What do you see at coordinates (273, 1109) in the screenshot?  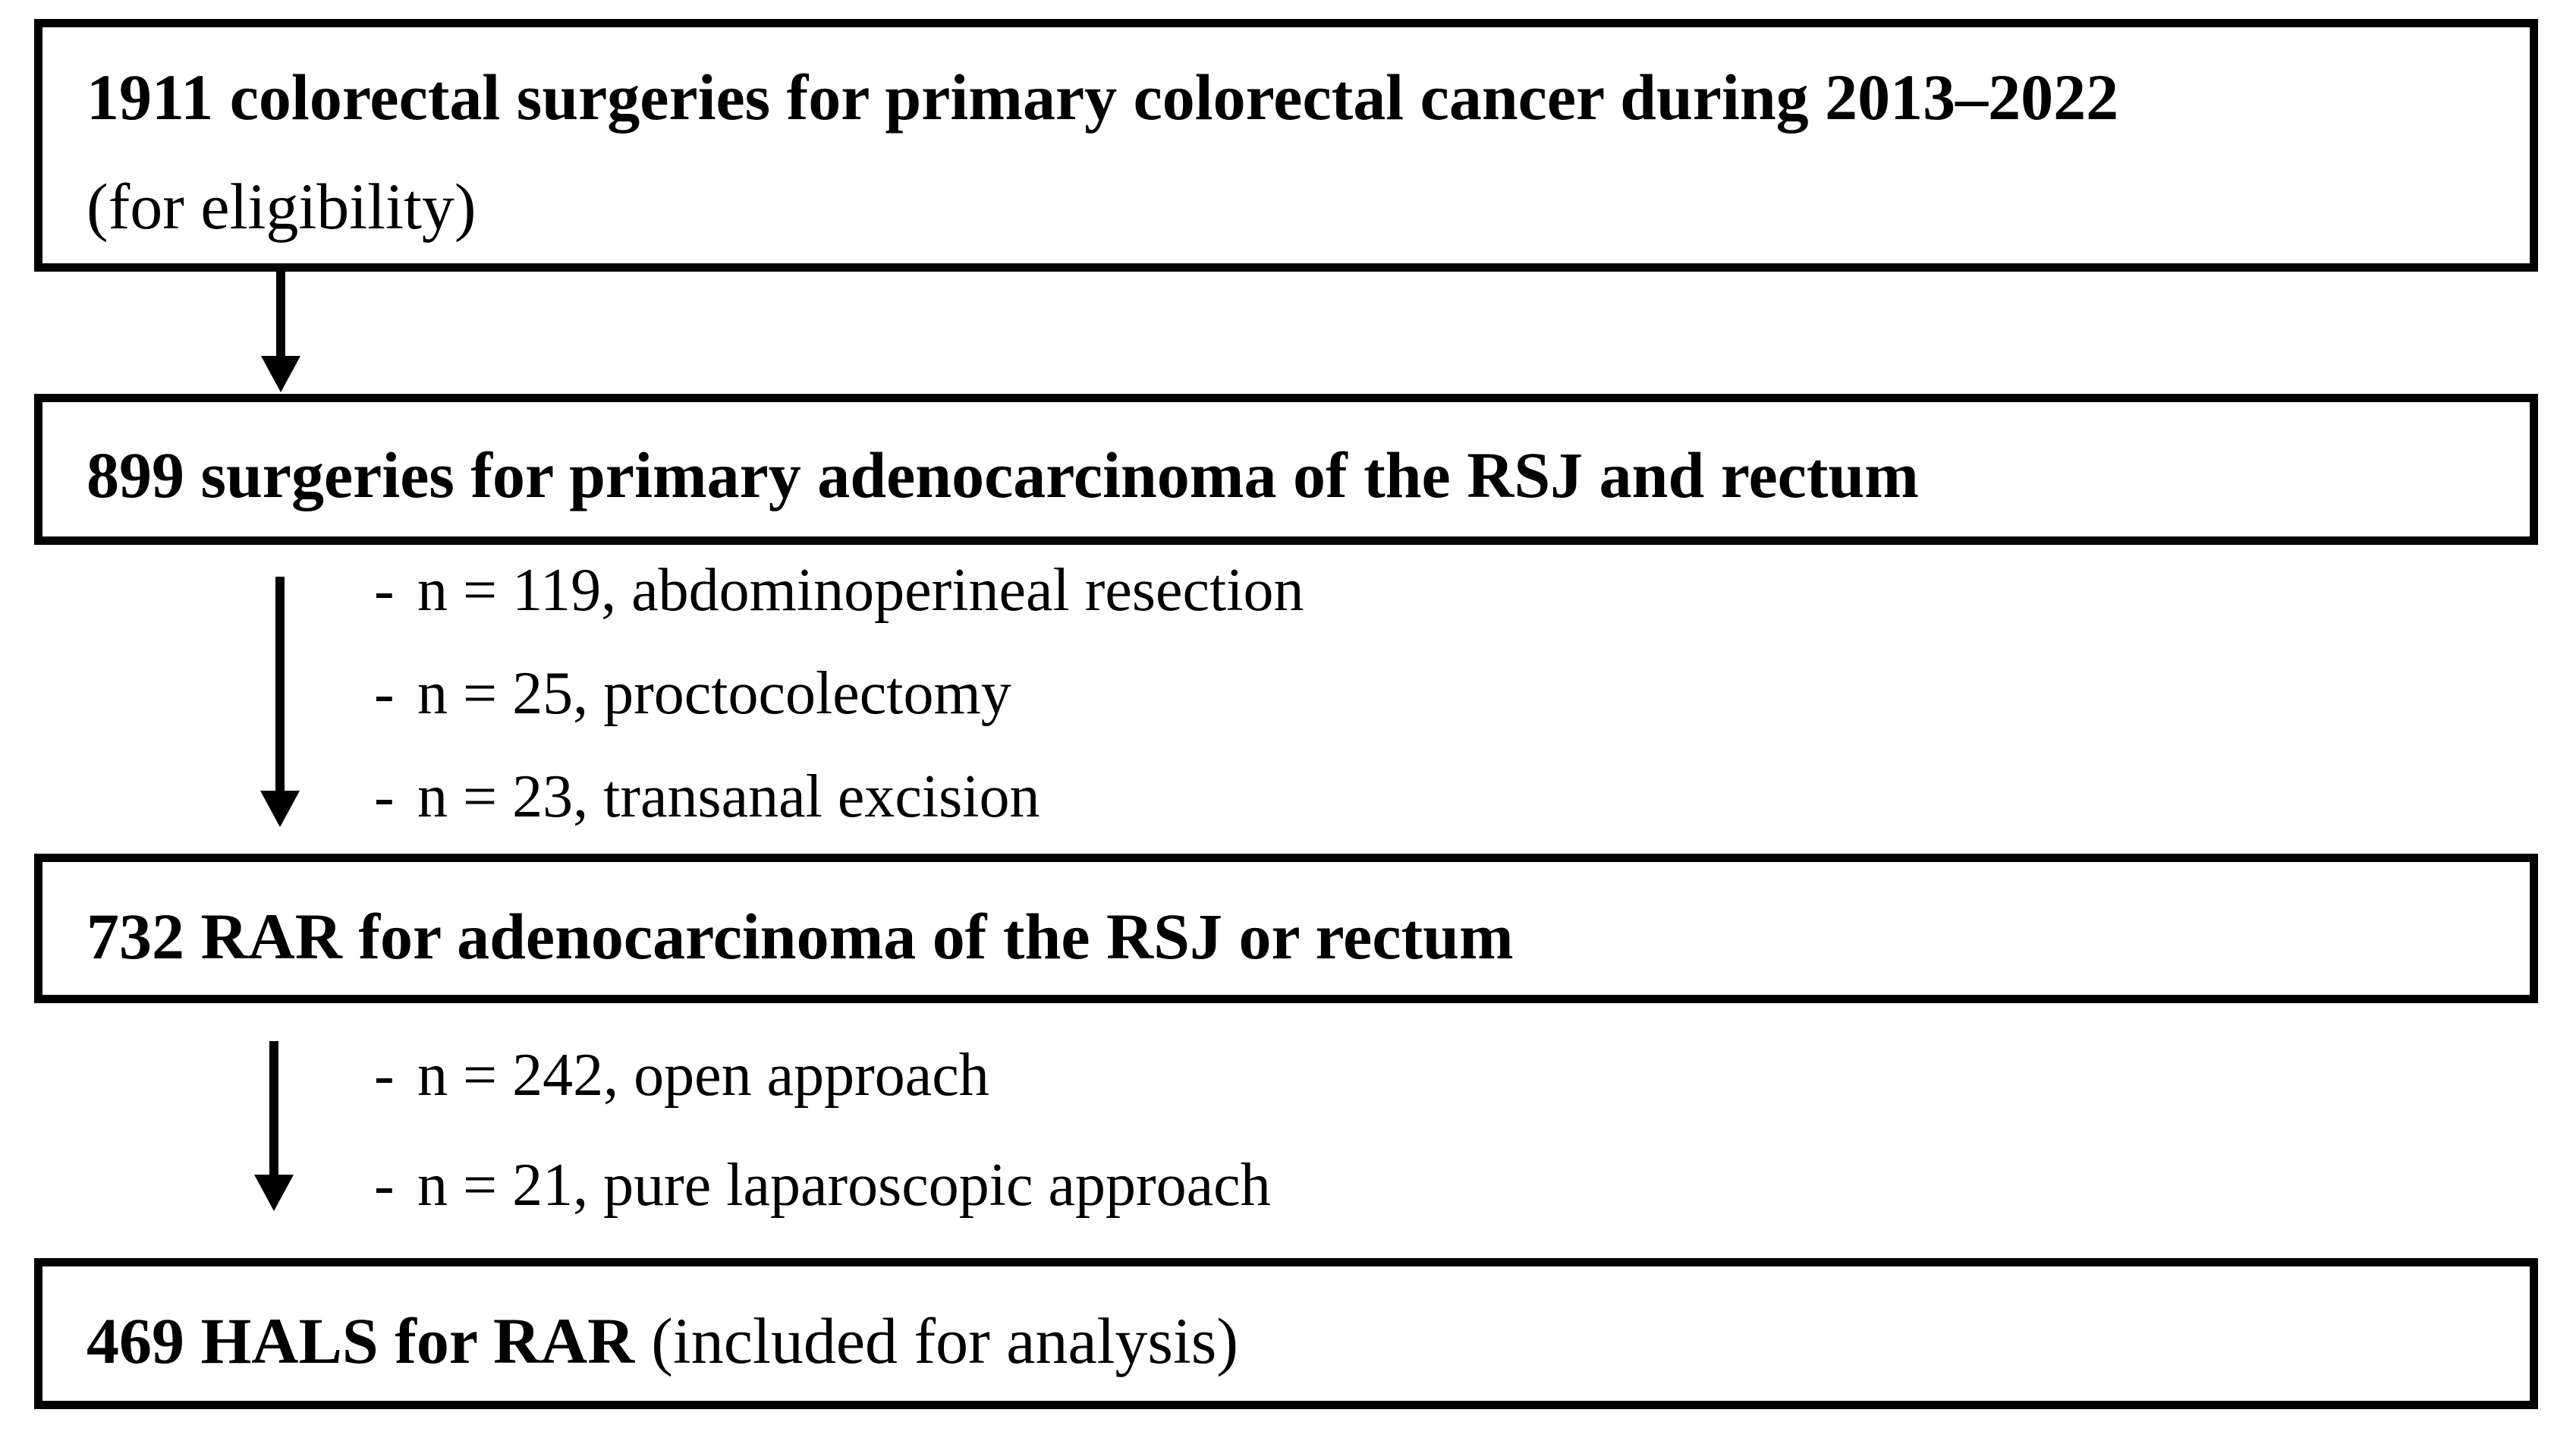 I see `down-arrow-3-line` at bounding box center [273, 1109].